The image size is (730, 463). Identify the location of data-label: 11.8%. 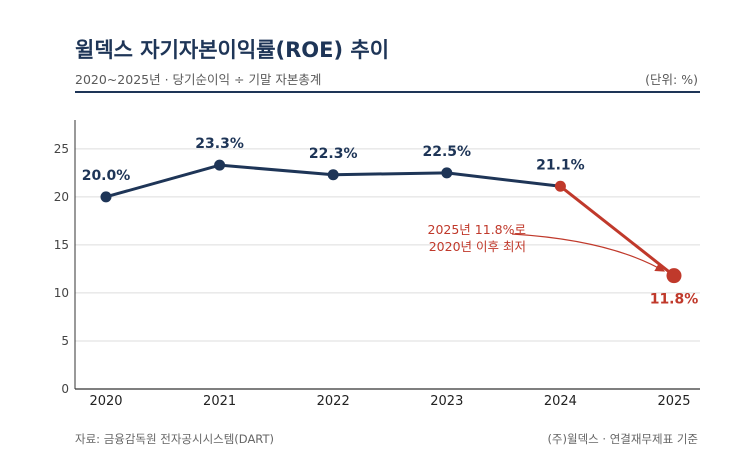
(674, 300).